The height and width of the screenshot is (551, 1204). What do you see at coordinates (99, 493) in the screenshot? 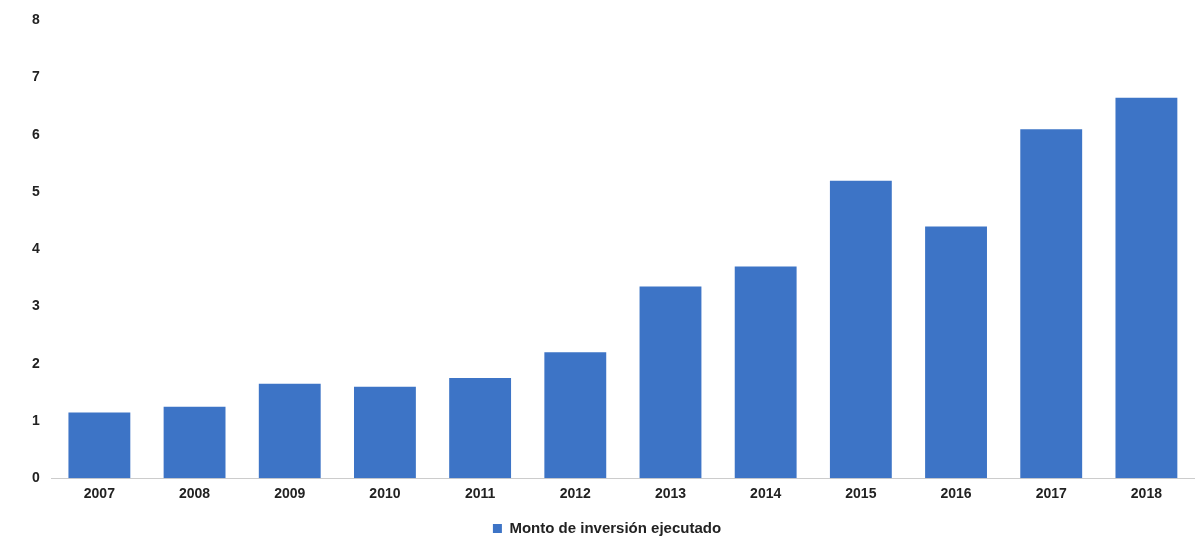
I see `x-tick-label: 2007` at bounding box center [99, 493].